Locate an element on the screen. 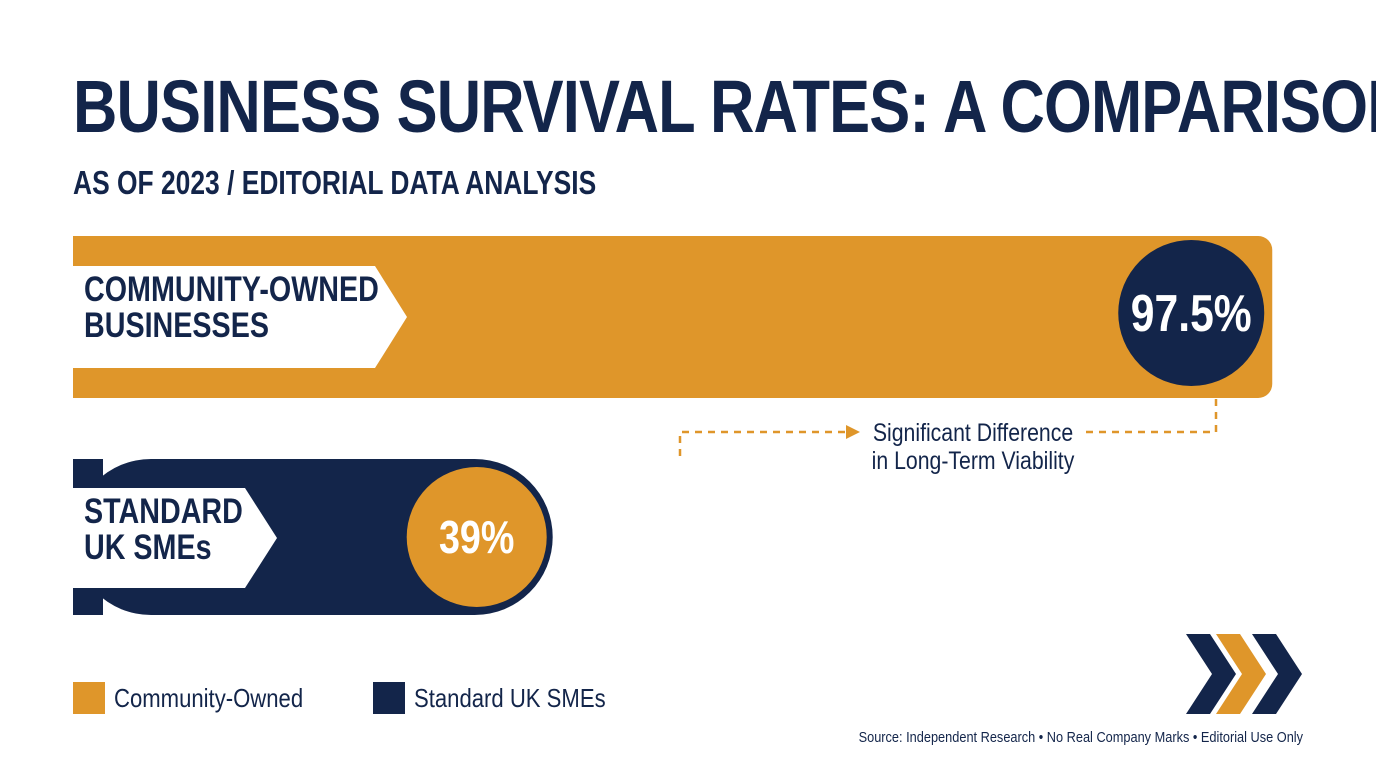 The width and height of the screenshot is (1376, 768). bar-label-tag-community is located at coordinates (240, 317).